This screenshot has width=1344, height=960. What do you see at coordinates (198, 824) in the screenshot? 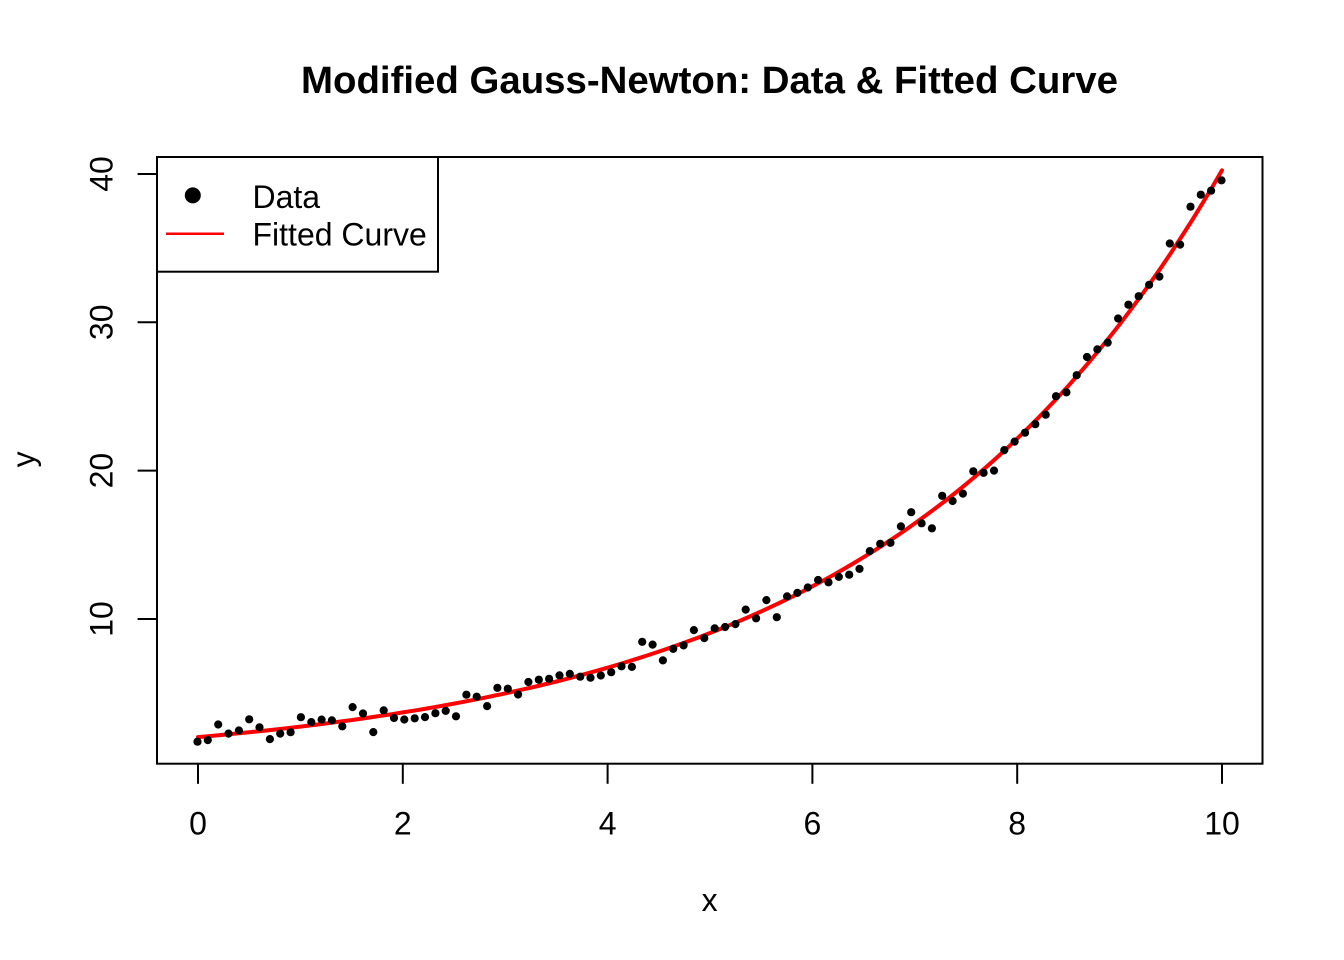
I see `svg-text: 0` at bounding box center [198, 824].